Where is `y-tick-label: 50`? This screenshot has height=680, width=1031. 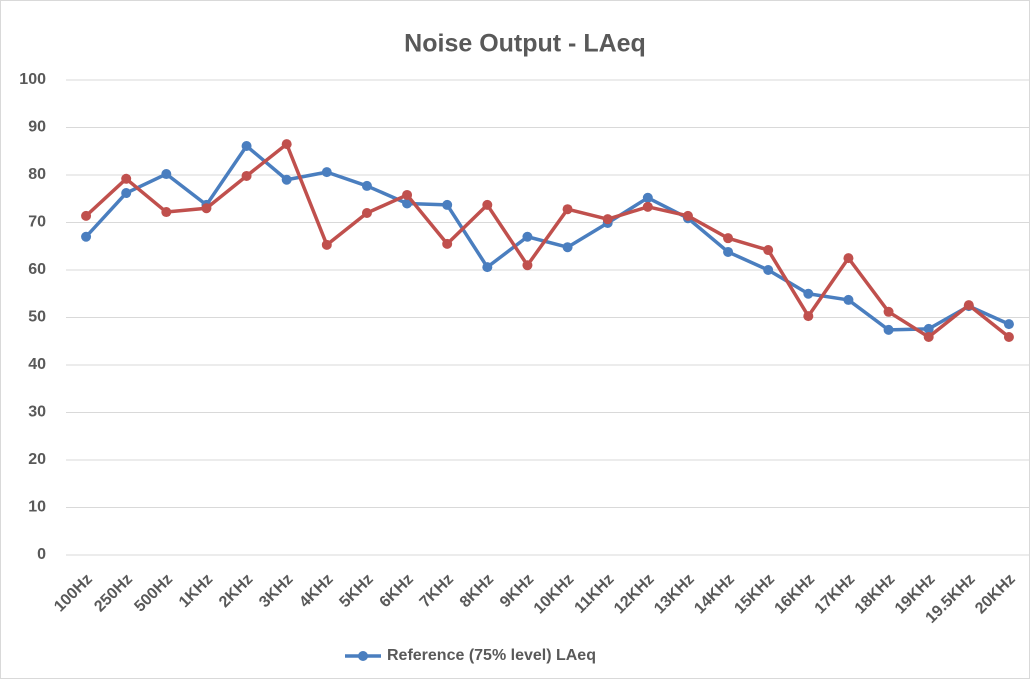 y-tick-label: 50 is located at coordinates (37, 317).